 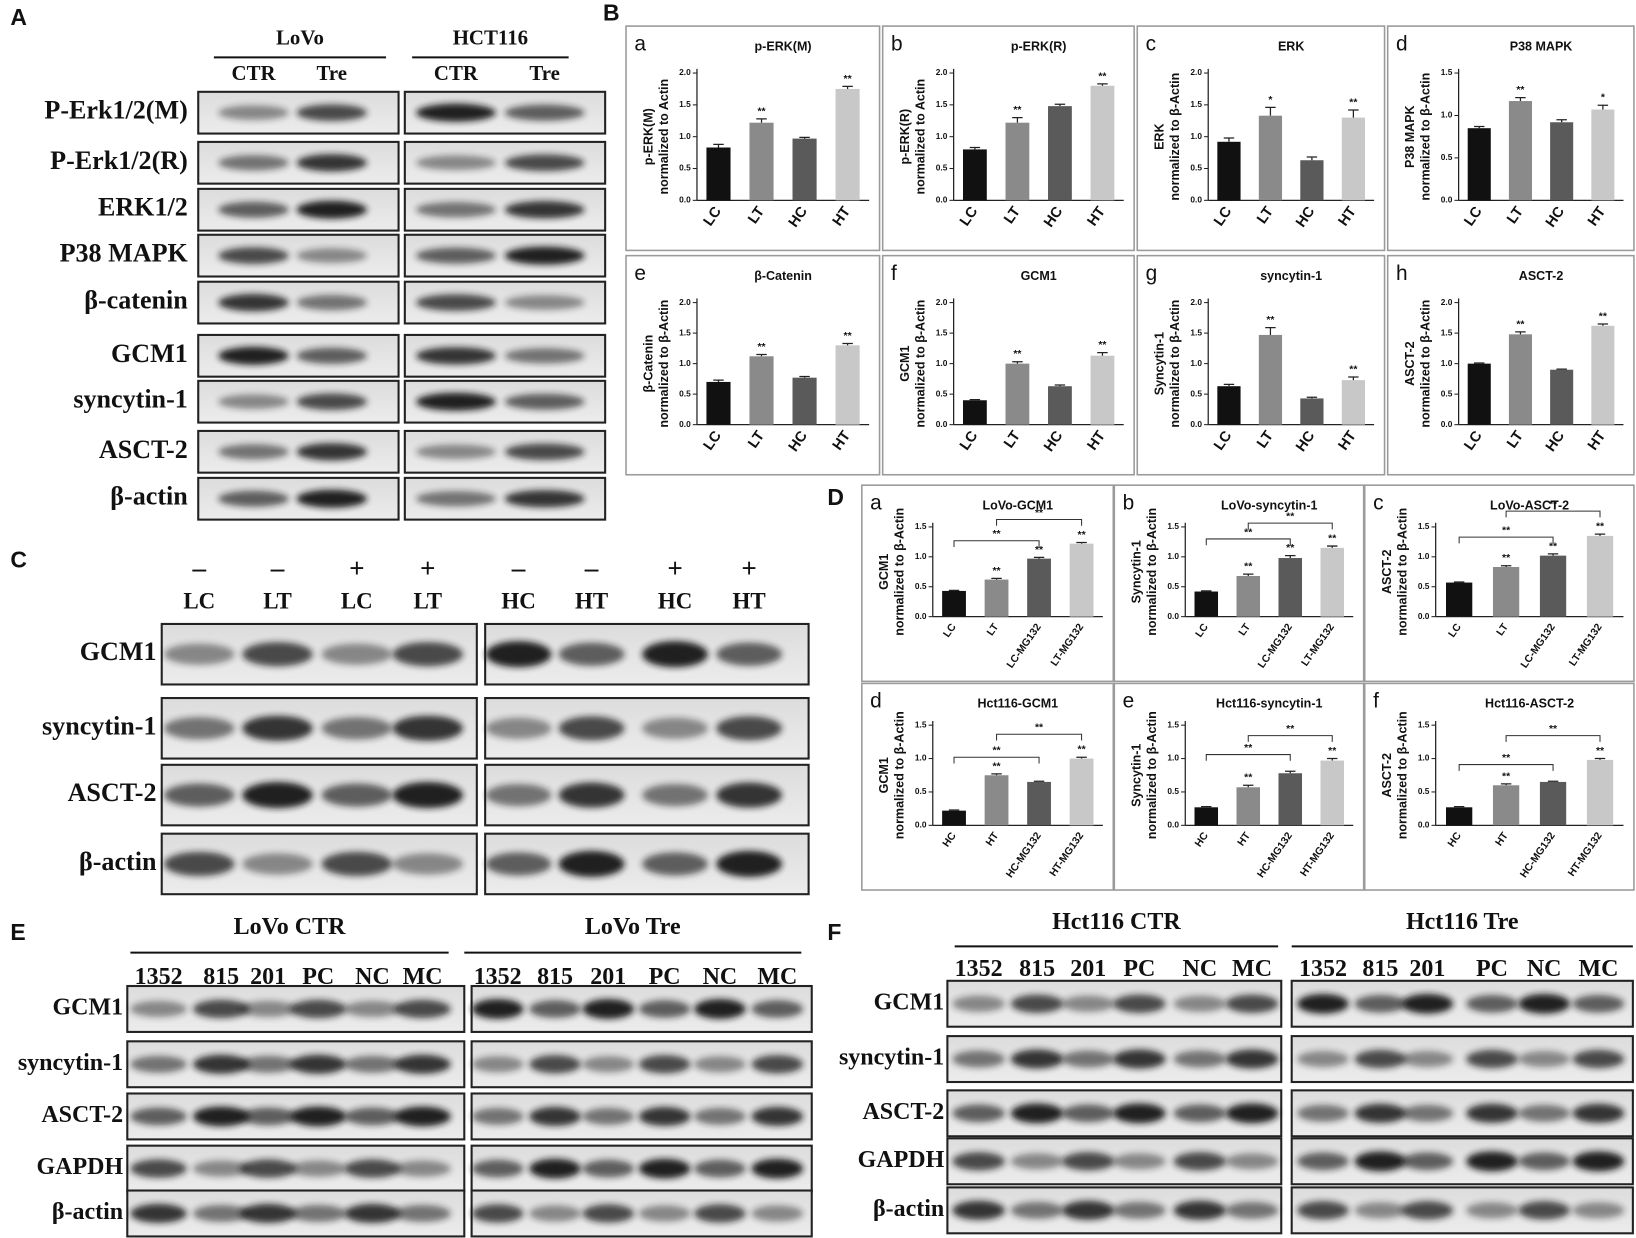 I want to click on chart-title: Hct116-GCM1, so click(x=1017, y=704).